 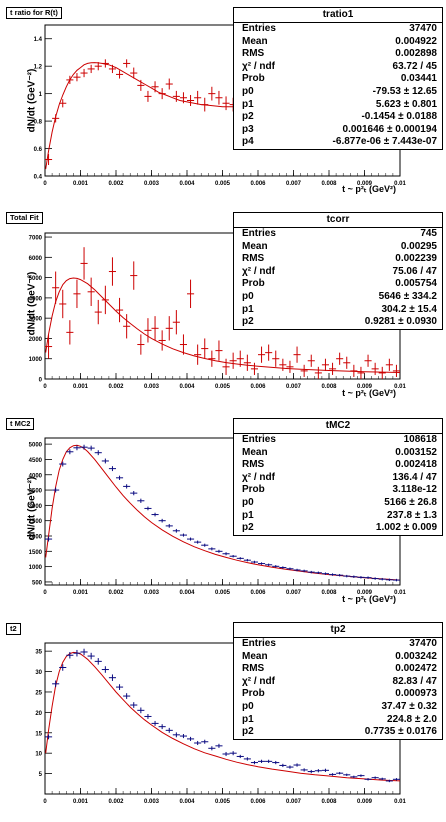 I want to click on stats-key: RMS, so click(x=253, y=465).